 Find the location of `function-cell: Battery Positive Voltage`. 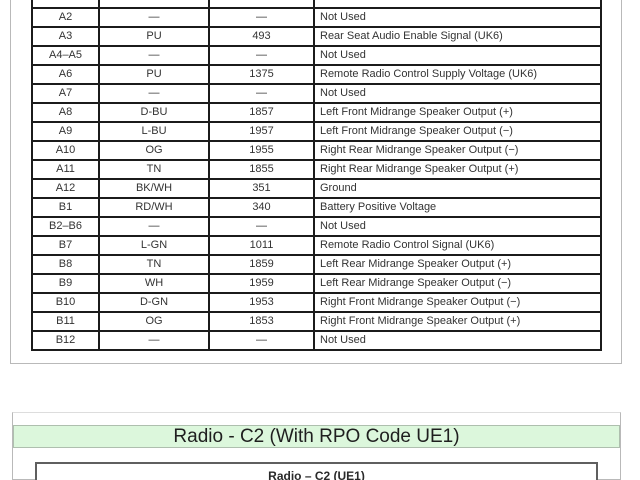

function-cell: Battery Positive Voltage is located at coordinates (457, 207).